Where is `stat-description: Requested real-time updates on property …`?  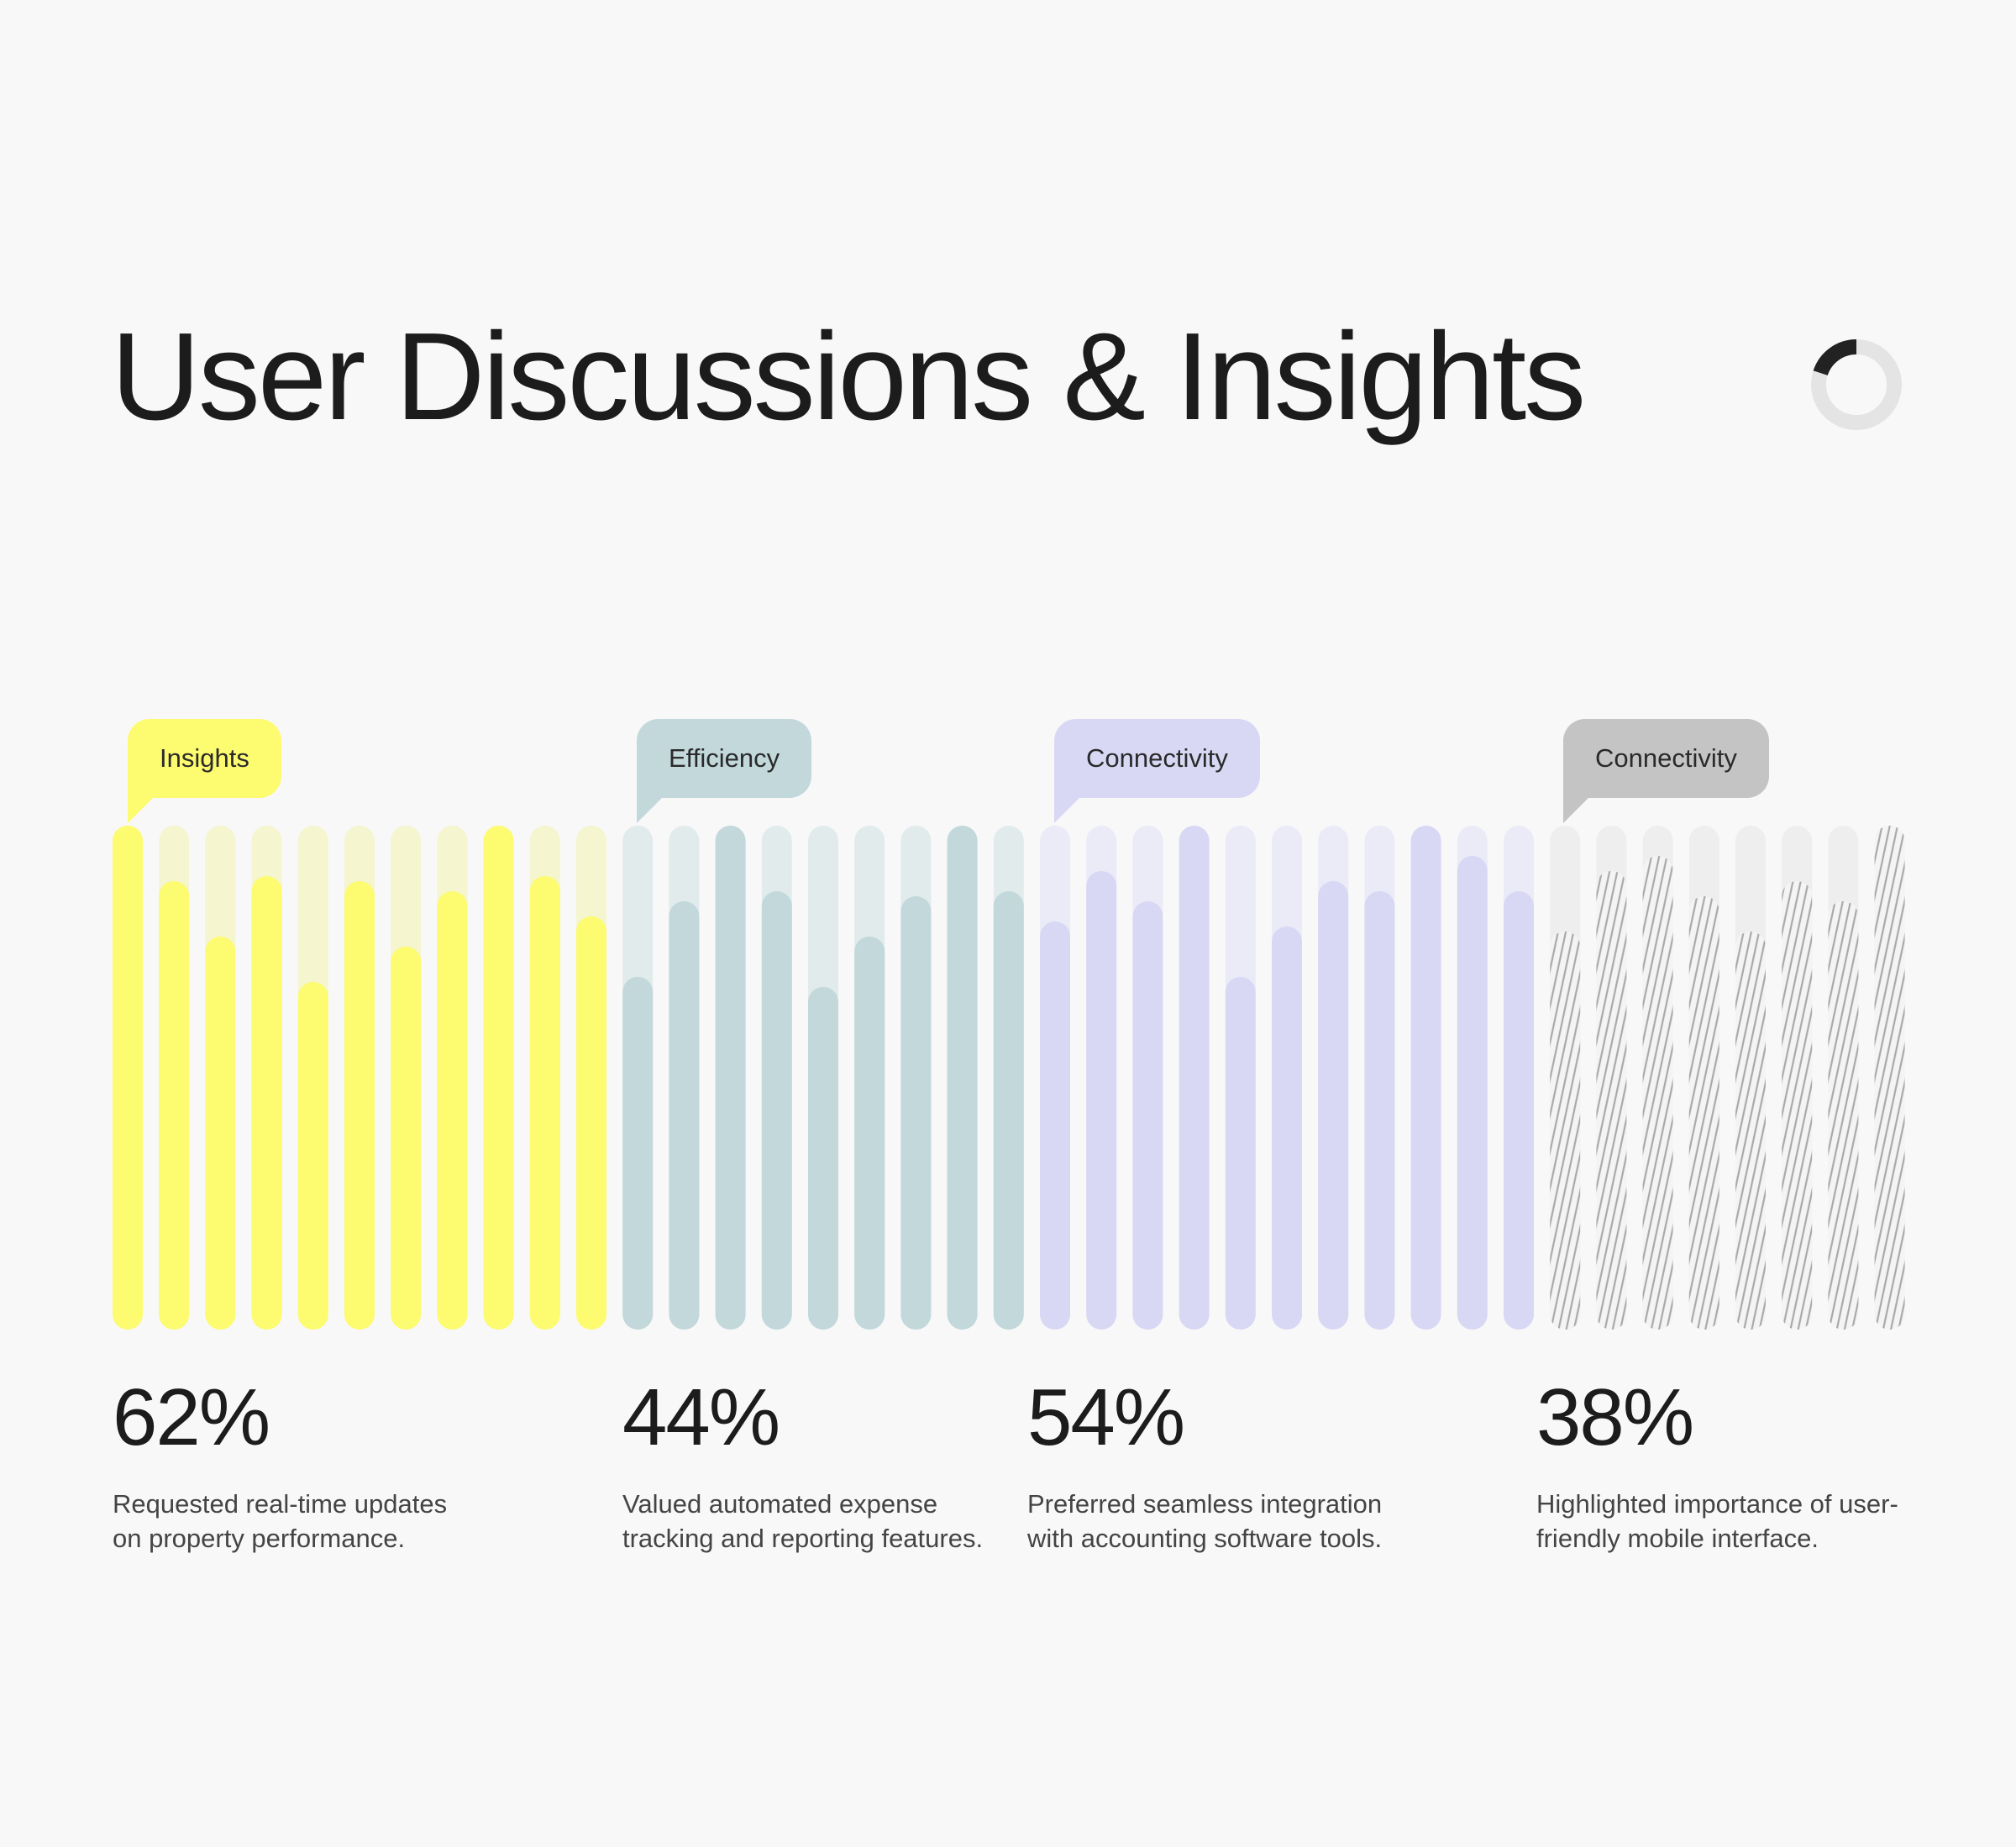 stat-description: Requested real-time updates on property … is located at coordinates (306, 1521).